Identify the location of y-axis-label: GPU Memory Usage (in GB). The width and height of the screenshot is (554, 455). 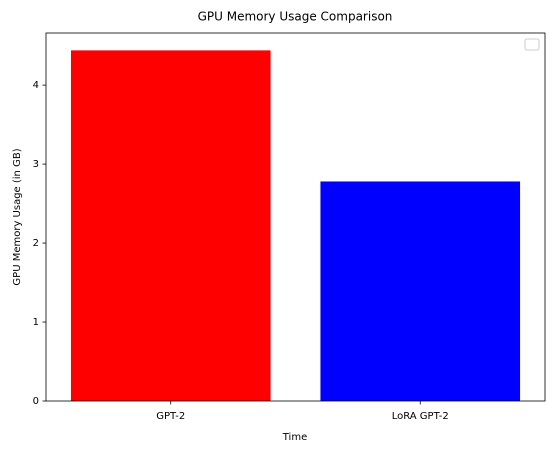
(17, 216).